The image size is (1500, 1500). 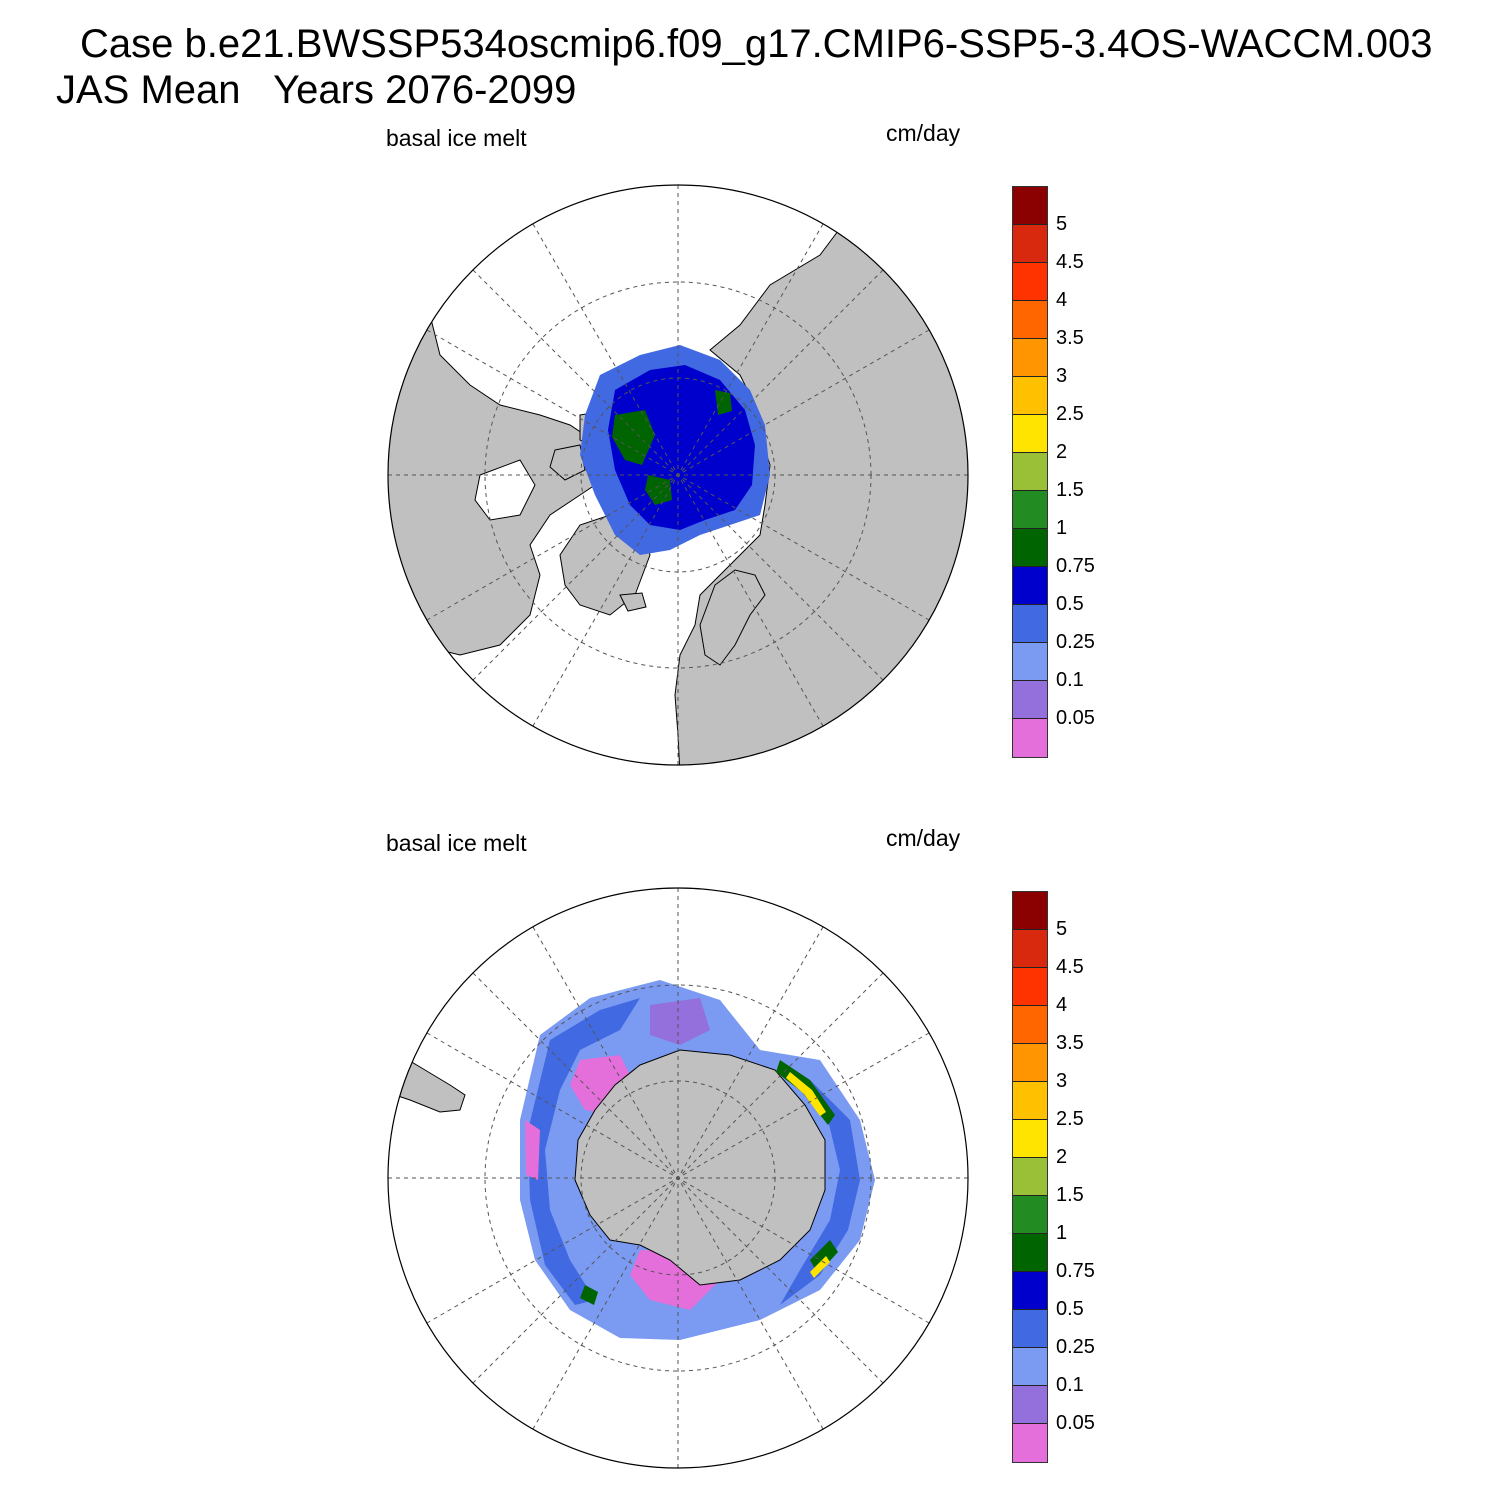 I want to click on north-colorbar-tick-label: 4.5, so click(x=1070, y=262).